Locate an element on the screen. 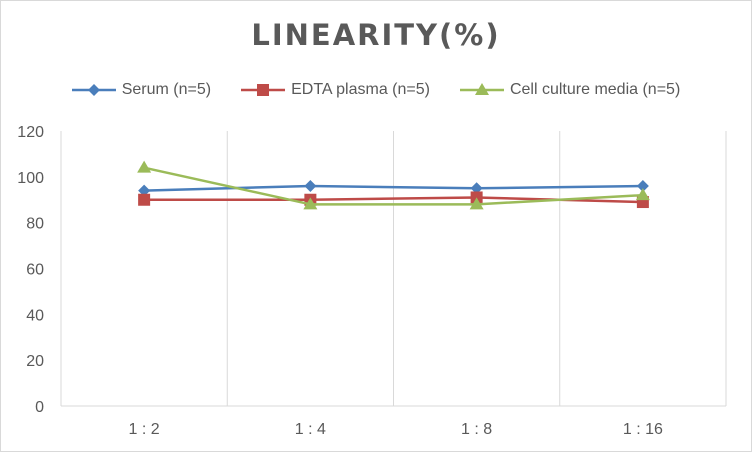 Image resolution: width=752 pixels, height=452 pixels. y-tick-label: 0 is located at coordinates (39, 407).